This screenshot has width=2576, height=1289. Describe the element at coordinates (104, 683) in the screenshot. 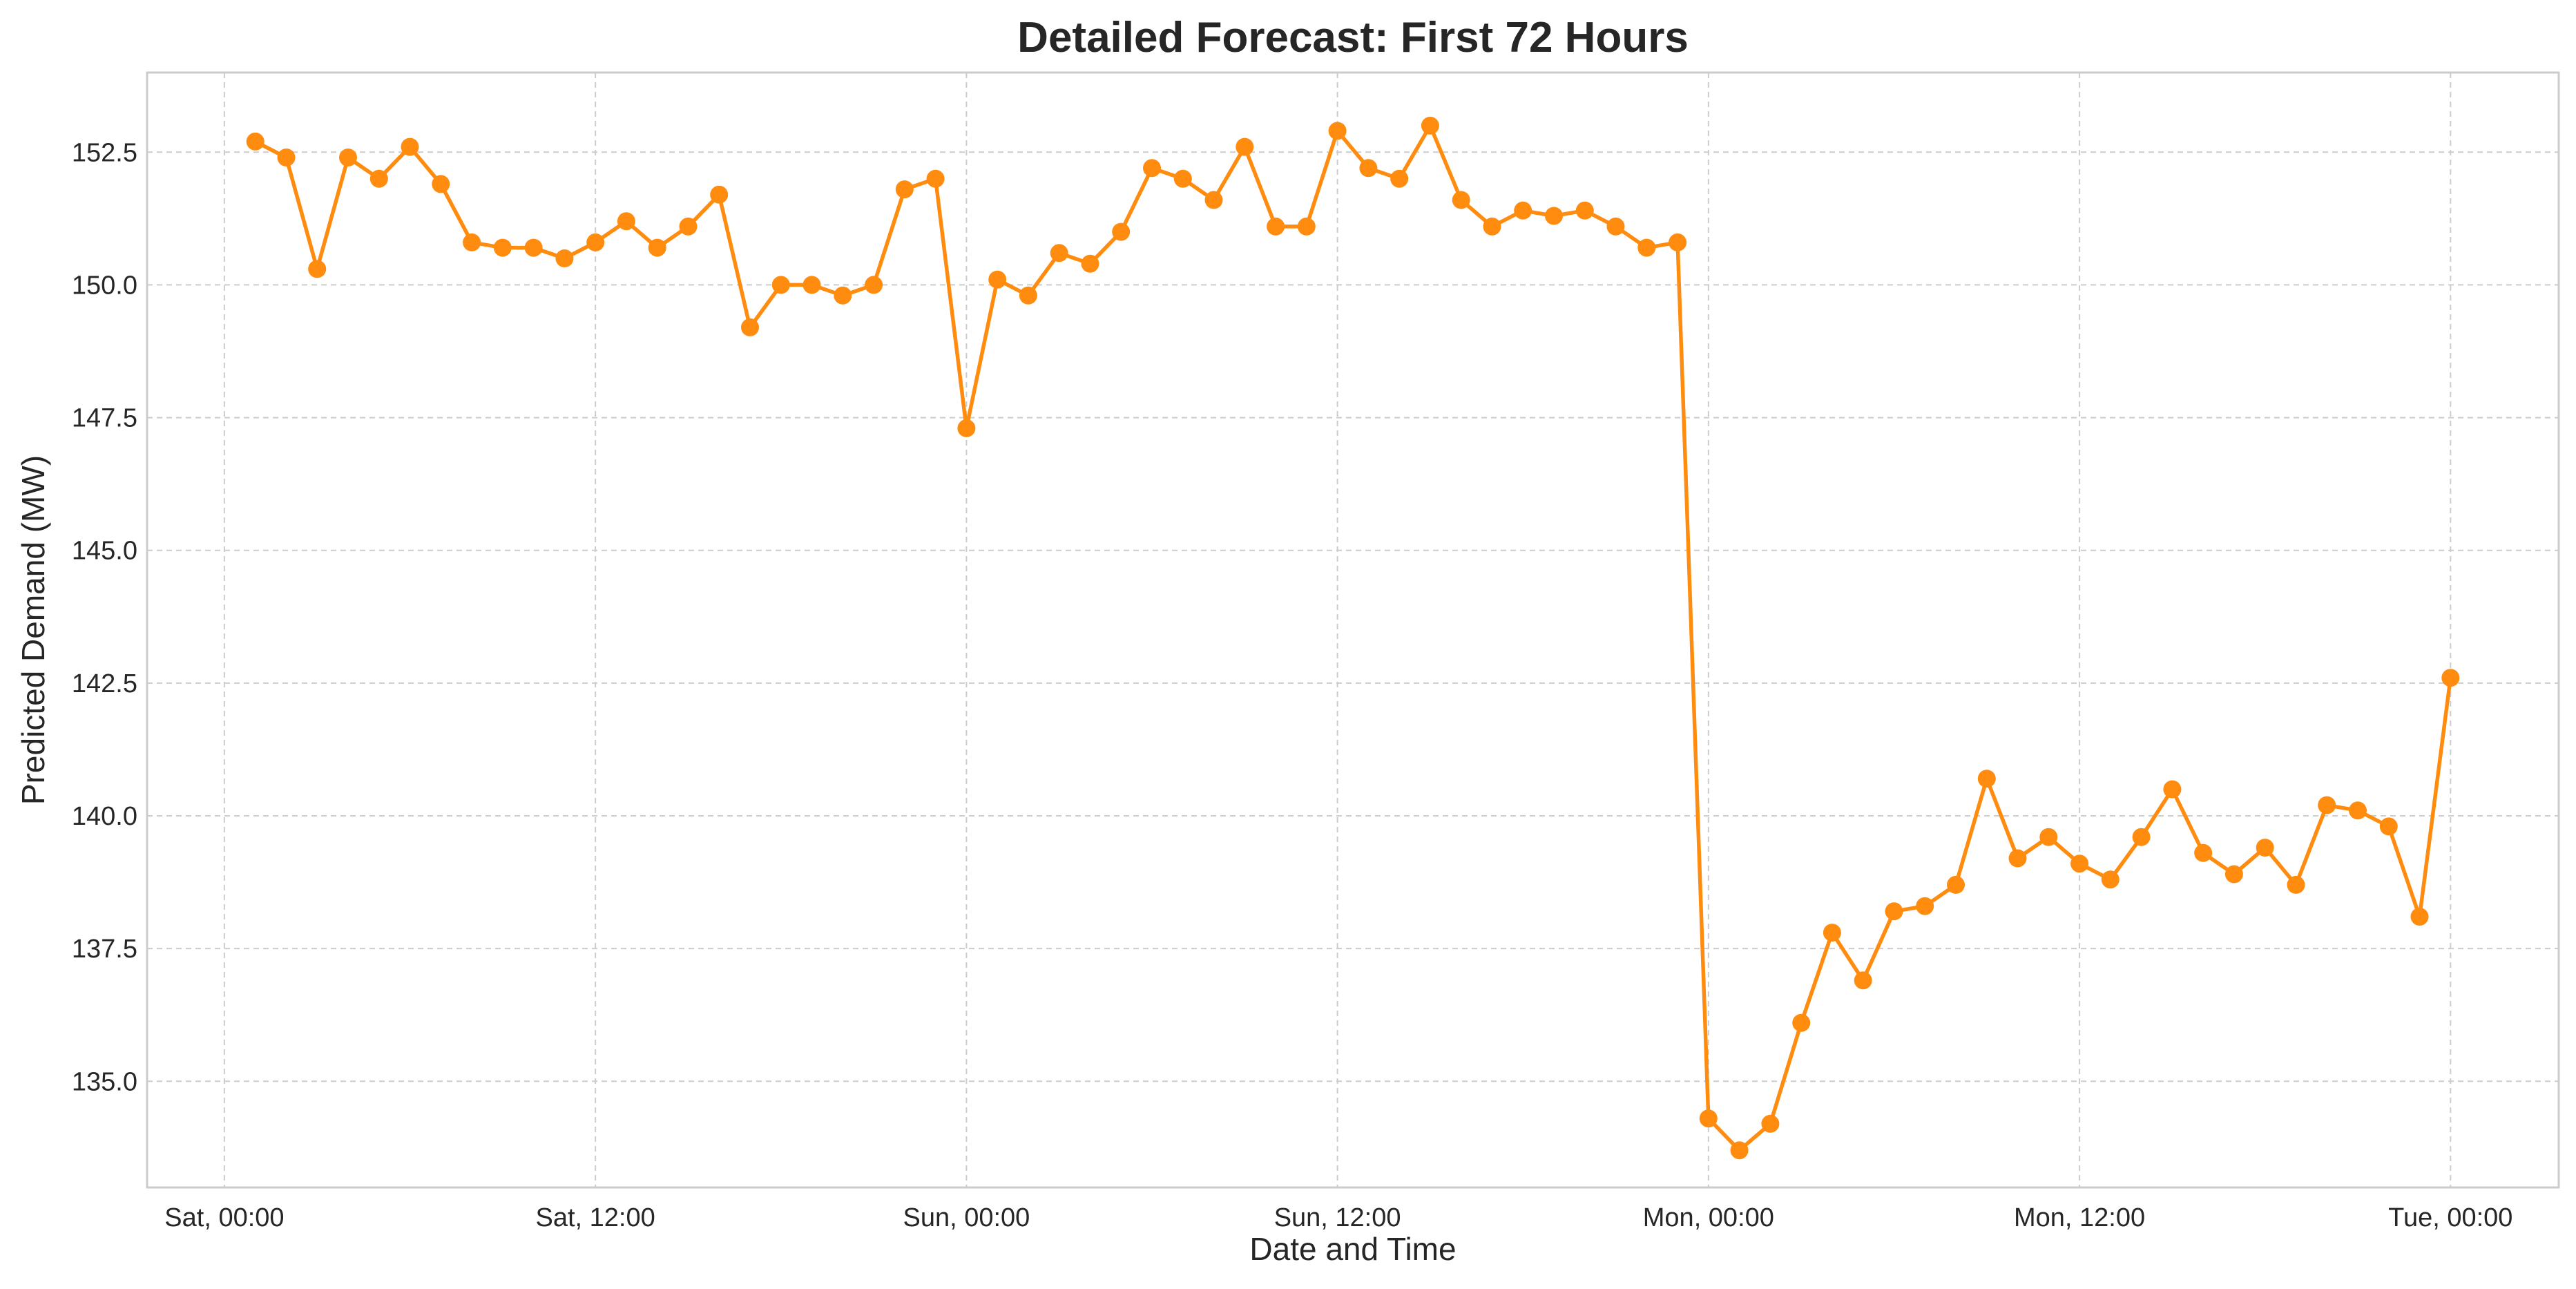

I see `y-tick-label: 142.5` at that location.